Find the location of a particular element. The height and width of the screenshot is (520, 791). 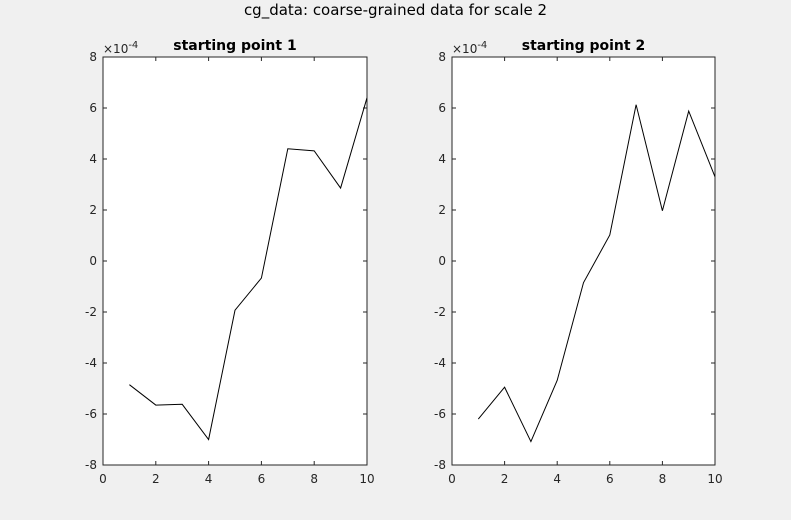

subplot-1-y-tick-label: -6 is located at coordinates (91, 414).